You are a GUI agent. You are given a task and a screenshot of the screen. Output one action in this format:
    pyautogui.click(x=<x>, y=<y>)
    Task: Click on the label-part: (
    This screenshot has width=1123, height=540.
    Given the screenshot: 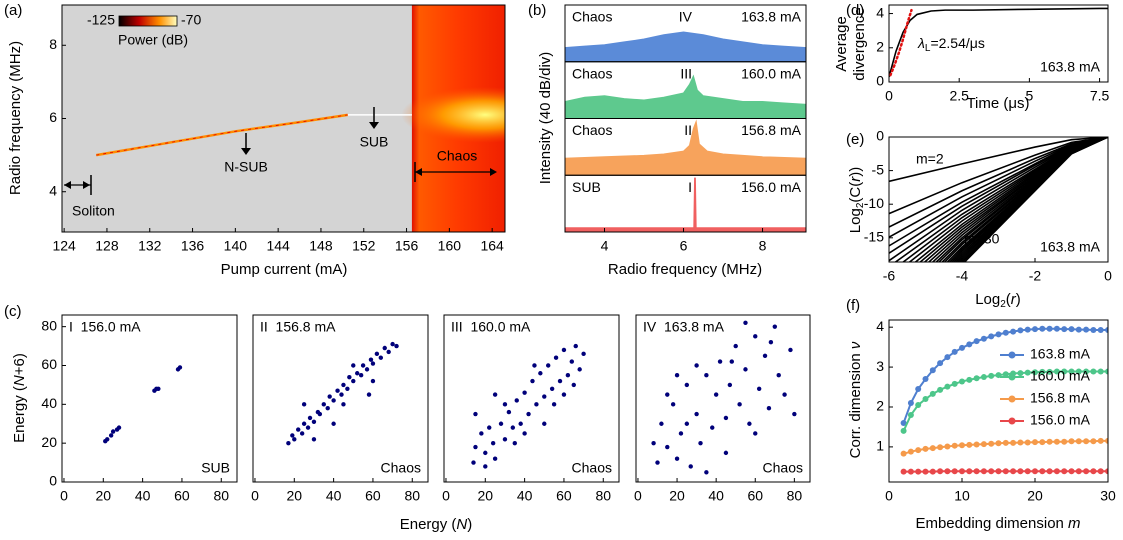 What is the action you would take?
    pyautogui.click(x=1008, y=299)
    